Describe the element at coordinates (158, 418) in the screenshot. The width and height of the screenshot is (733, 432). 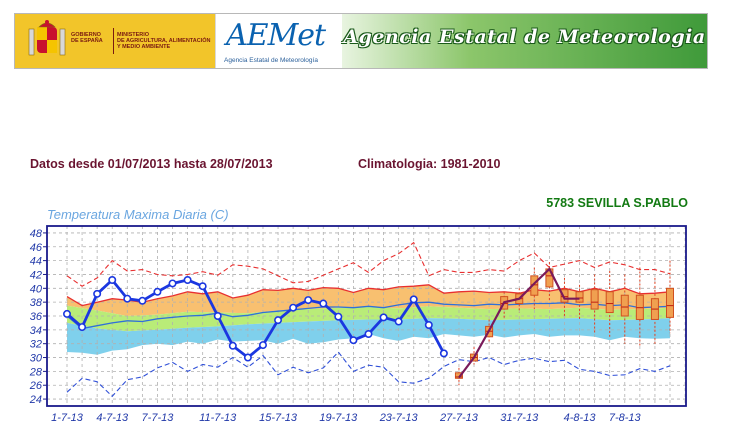
I see `x-tick-label: 7-7-13` at that location.